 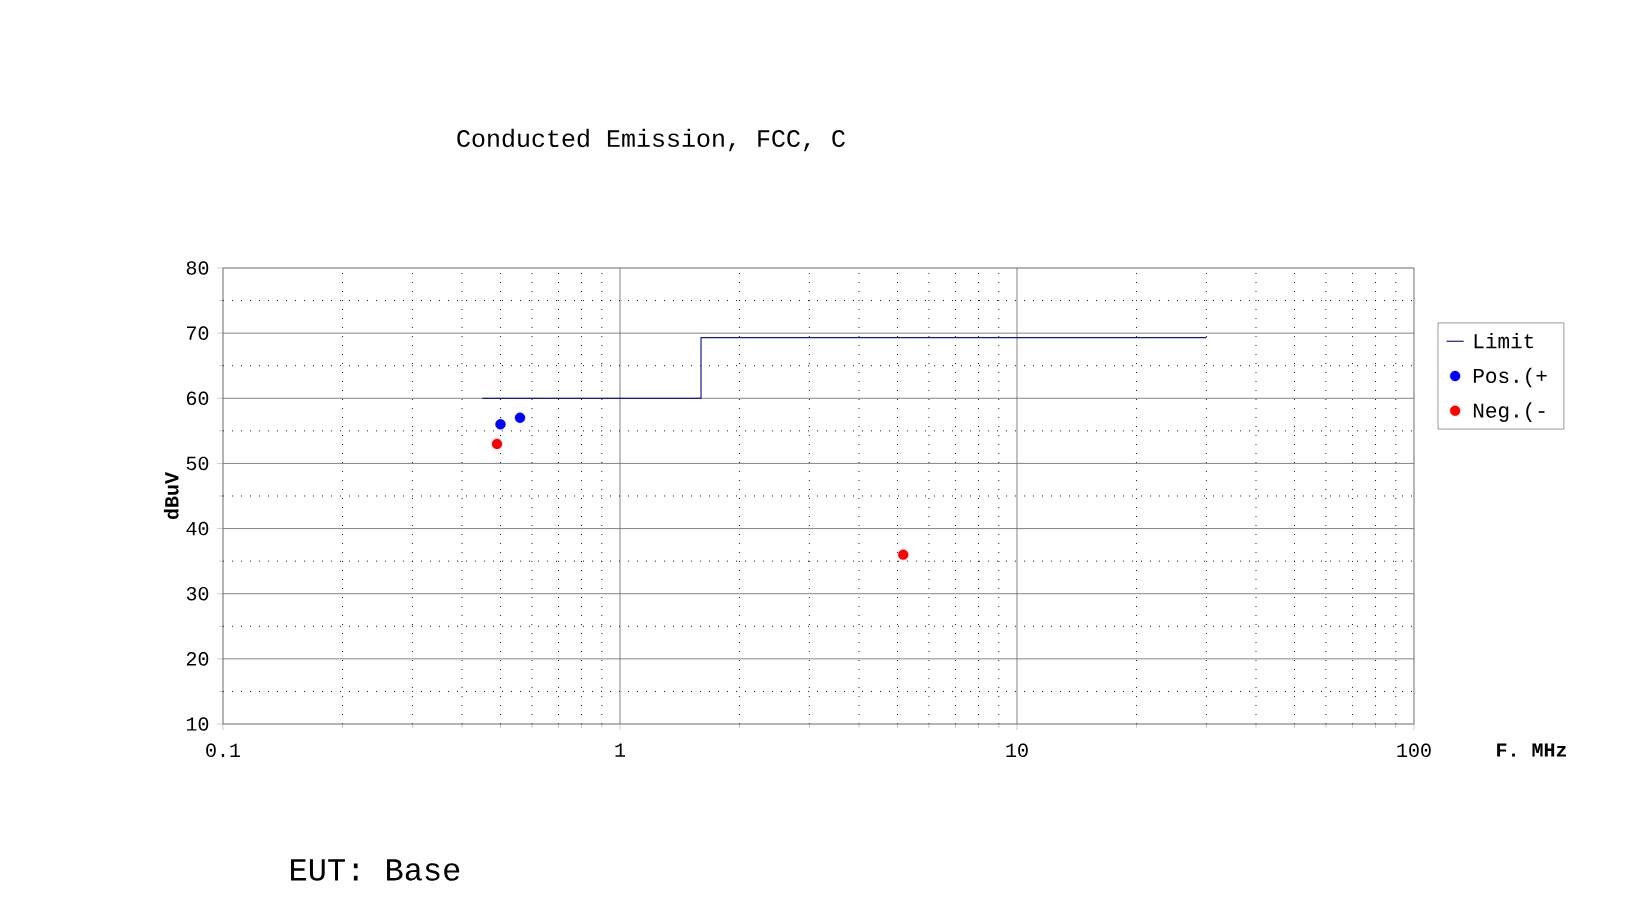 What do you see at coordinates (171, 496) in the screenshot?
I see `y-axis-title: dBuV` at bounding box center [171, 496].